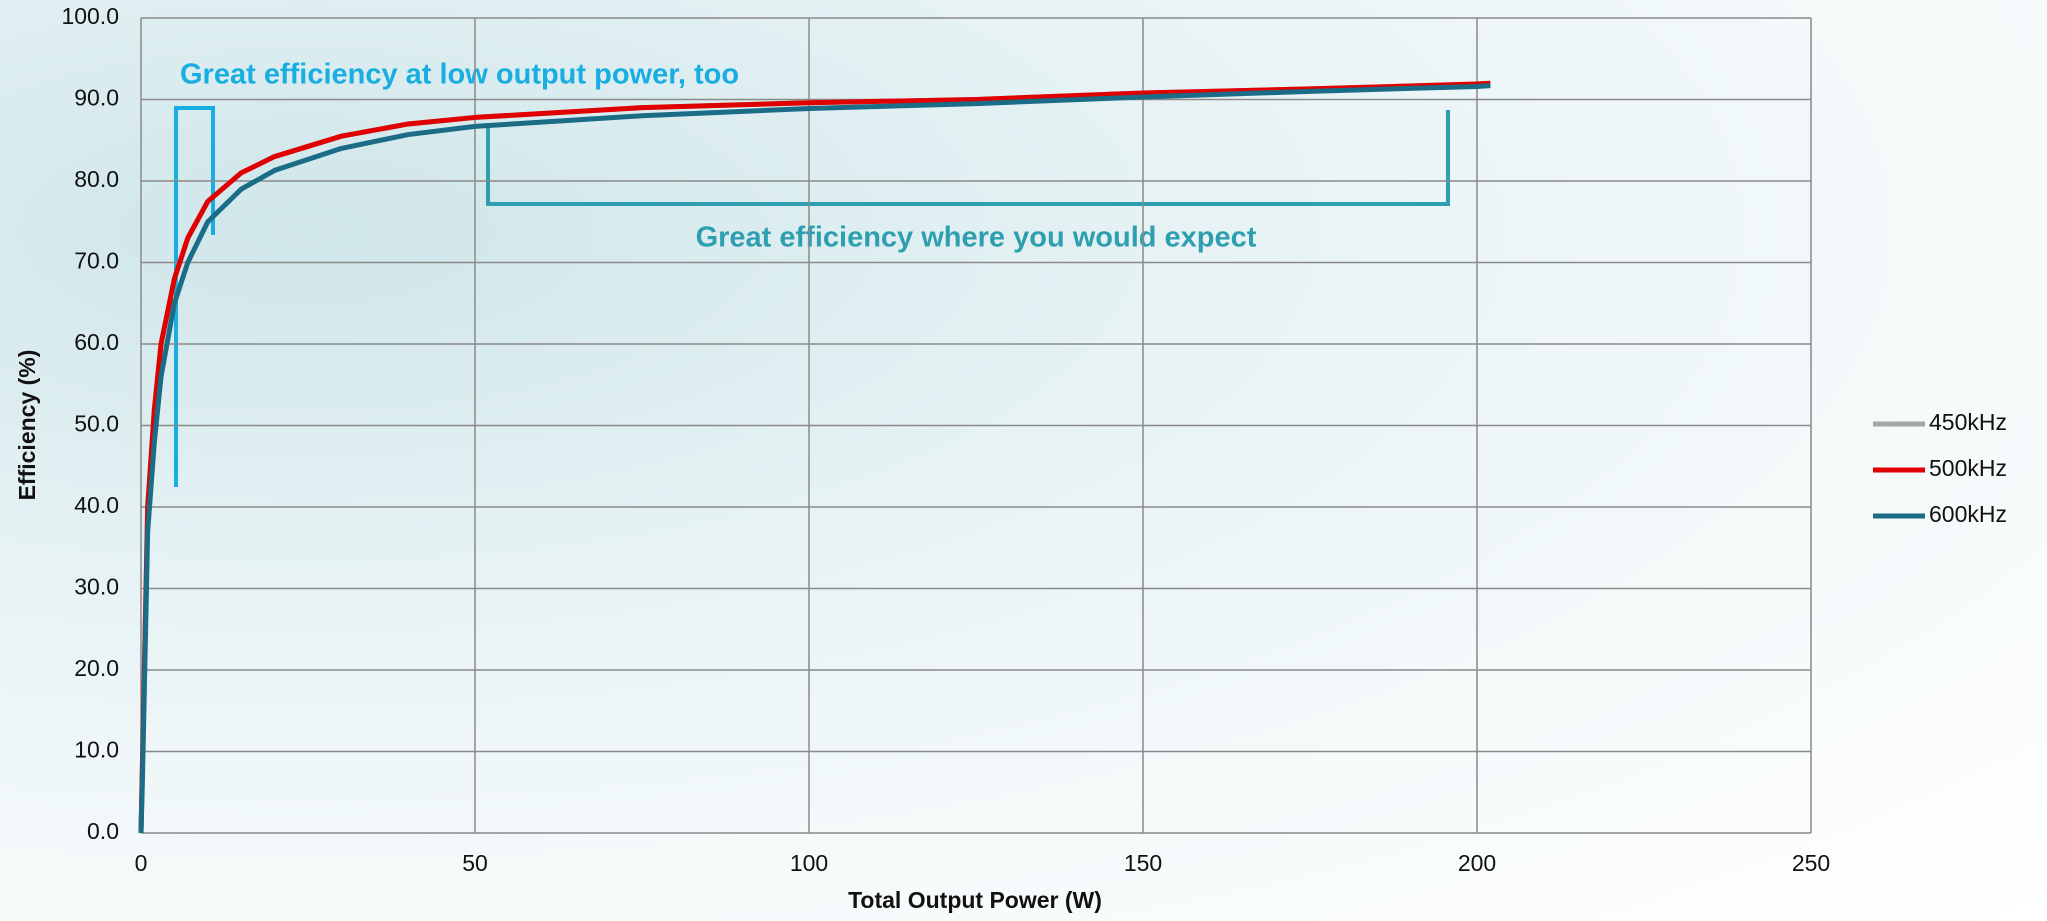 The width and height of the screenshot is (2047, 921). I want to click on y-tick-label: 30.0, so click(96, 587).